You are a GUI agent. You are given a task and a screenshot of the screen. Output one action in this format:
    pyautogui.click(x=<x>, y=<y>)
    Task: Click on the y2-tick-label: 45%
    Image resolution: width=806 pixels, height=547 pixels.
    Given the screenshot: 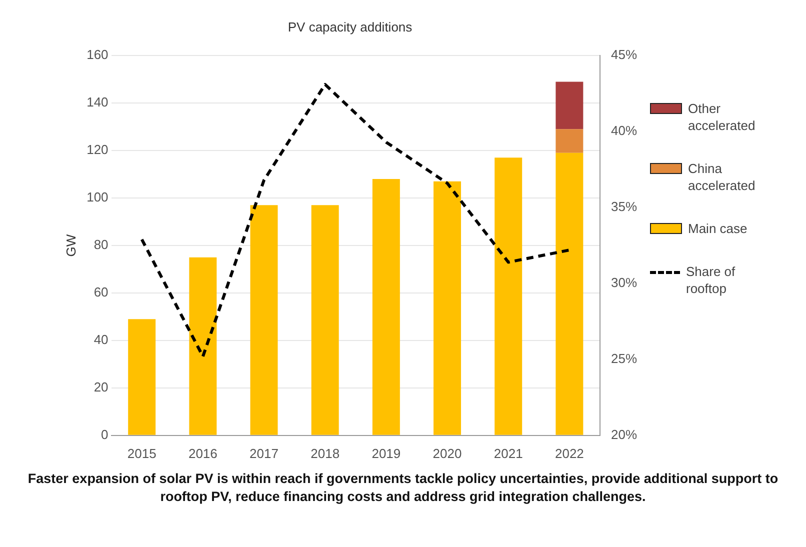 What is the action you would take?
    pyautogui.click(x=624, y=54)
    